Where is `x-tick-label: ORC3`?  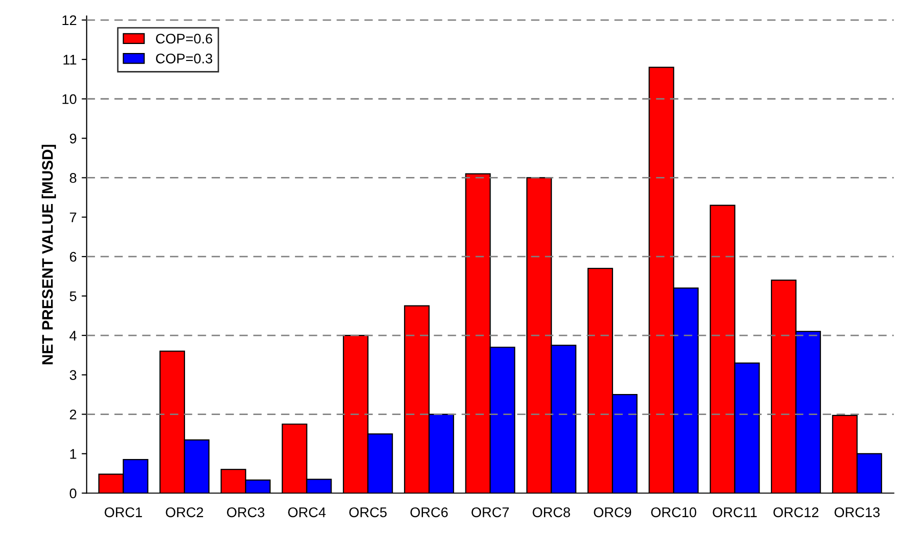 x-tick-label: ORC3 is located at coordinates (245, 512).